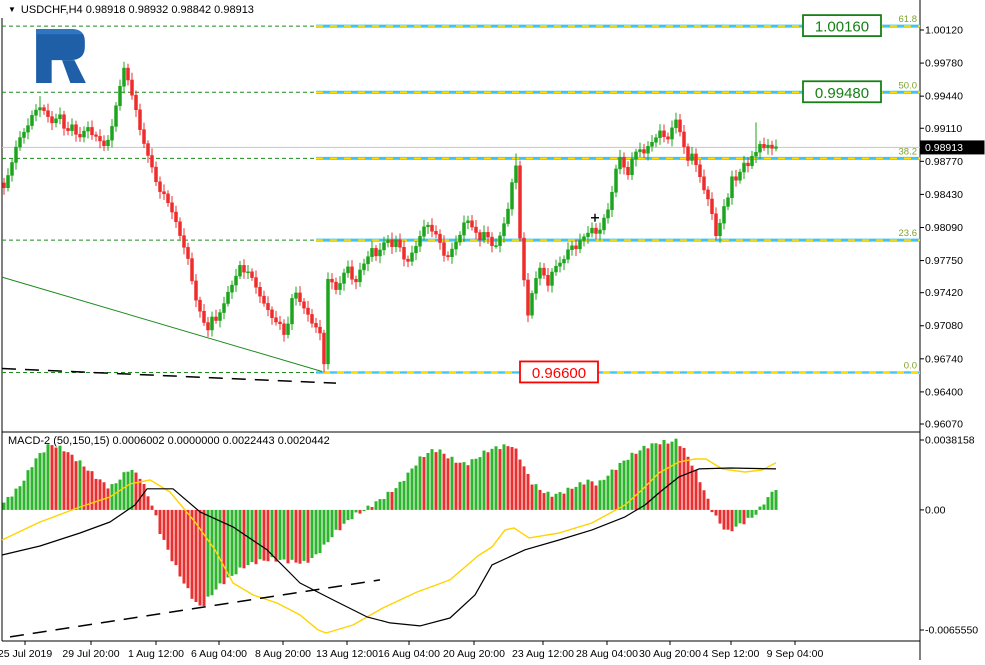  I want to click on fib-price-box-61.8, so click(842, 26).